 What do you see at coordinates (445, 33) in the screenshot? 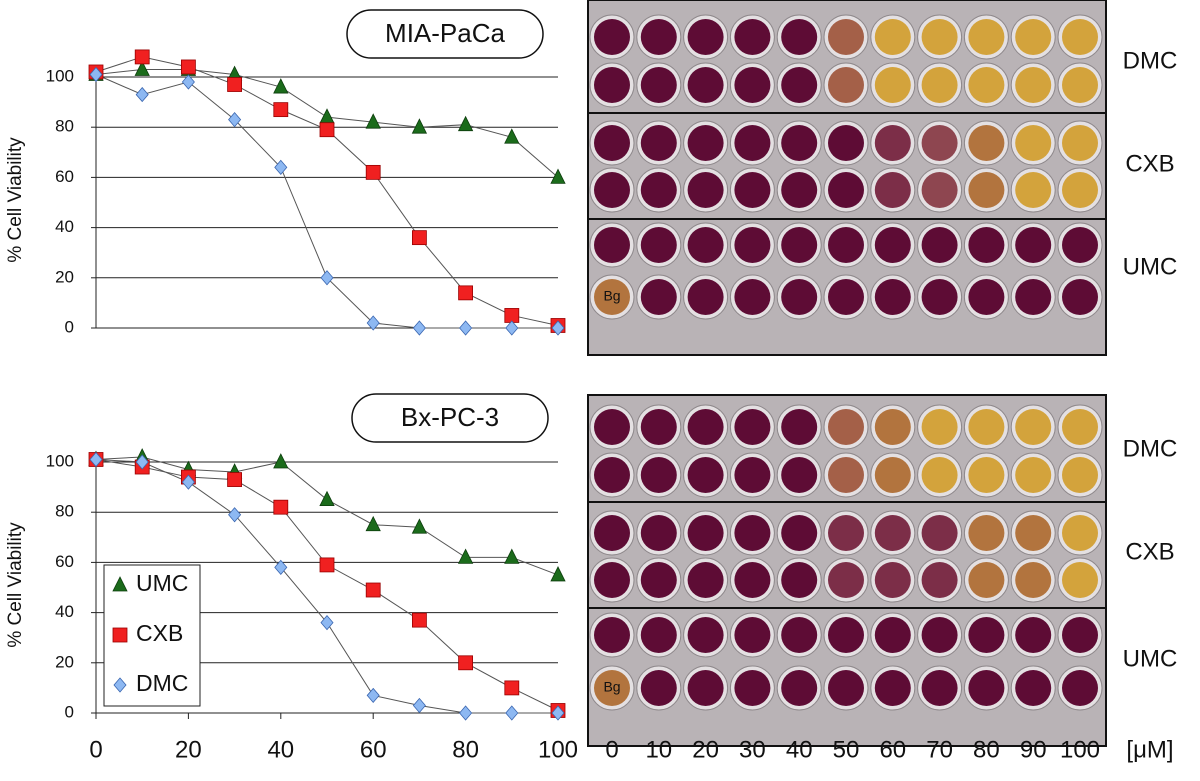
I see `chart-title: MIA-PaCa` at bounding box center [445, 33].